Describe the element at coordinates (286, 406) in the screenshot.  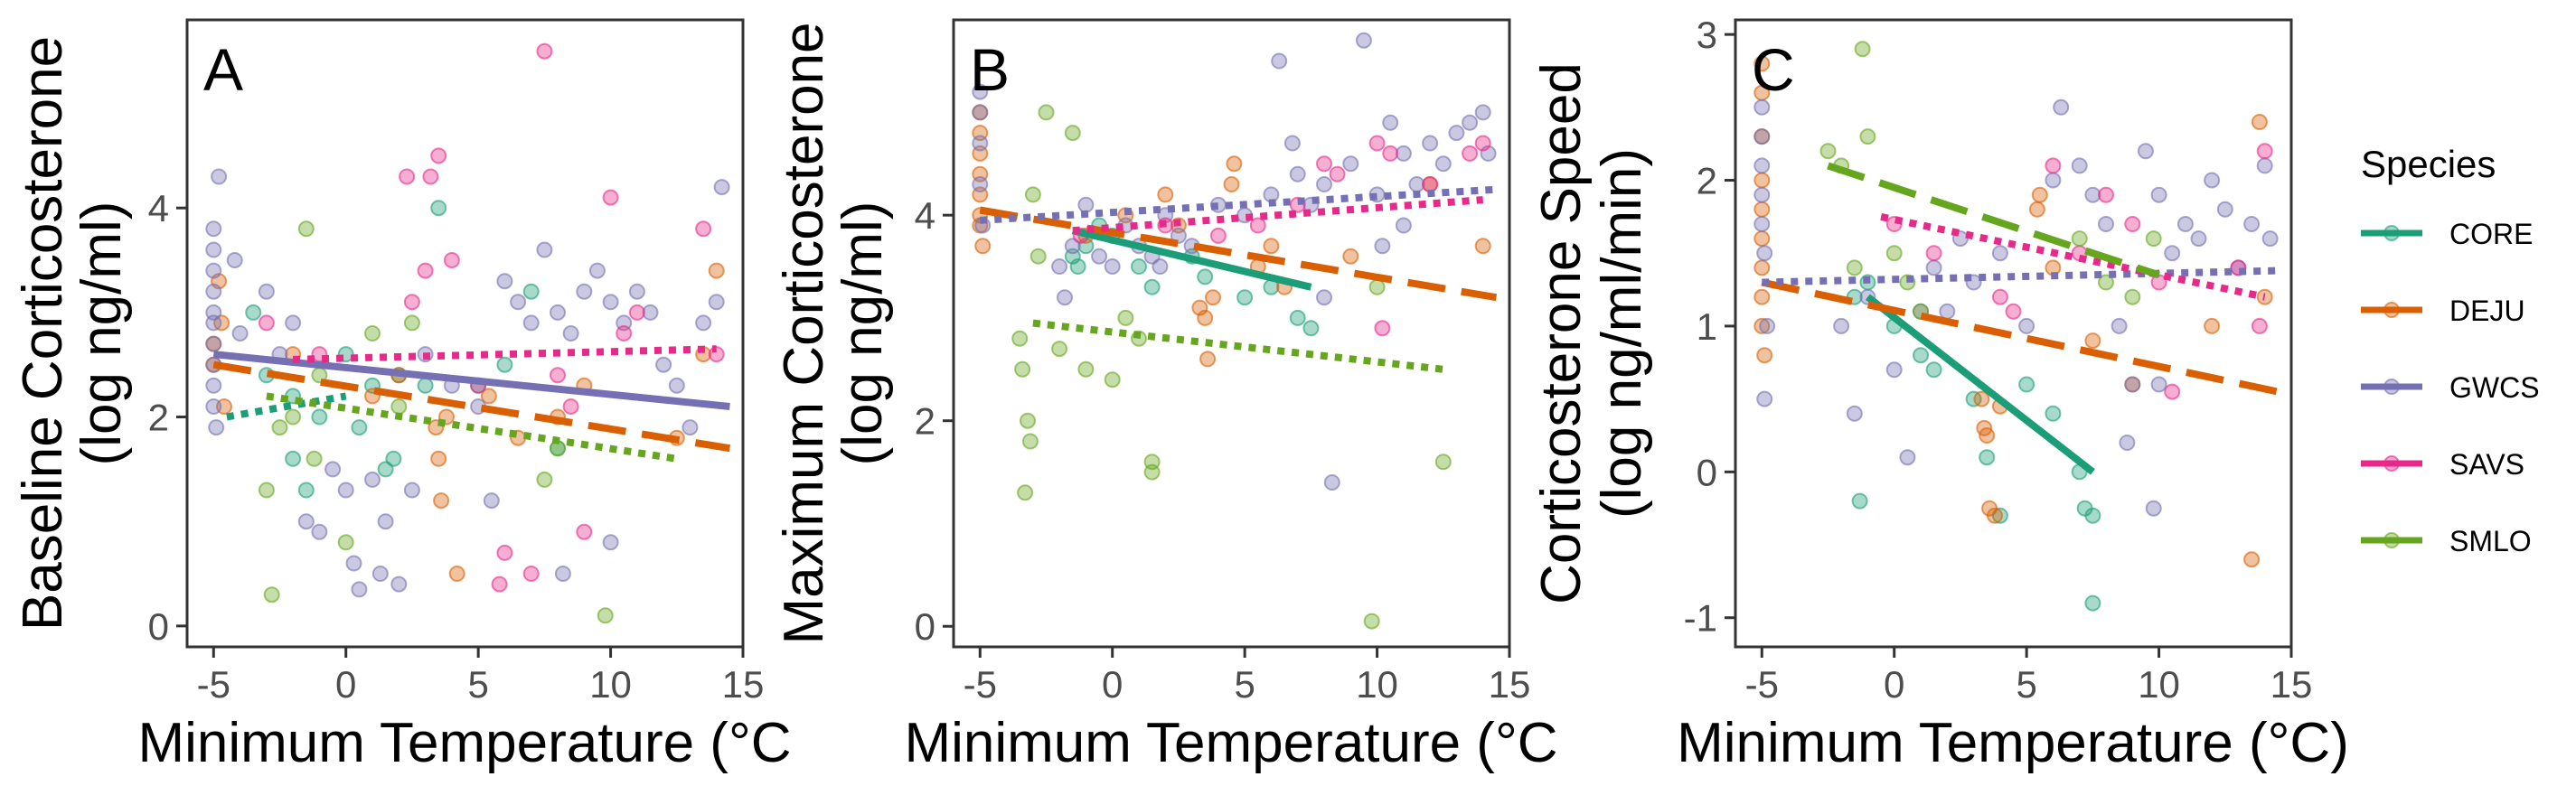
I see `trend-line-core` at that location.